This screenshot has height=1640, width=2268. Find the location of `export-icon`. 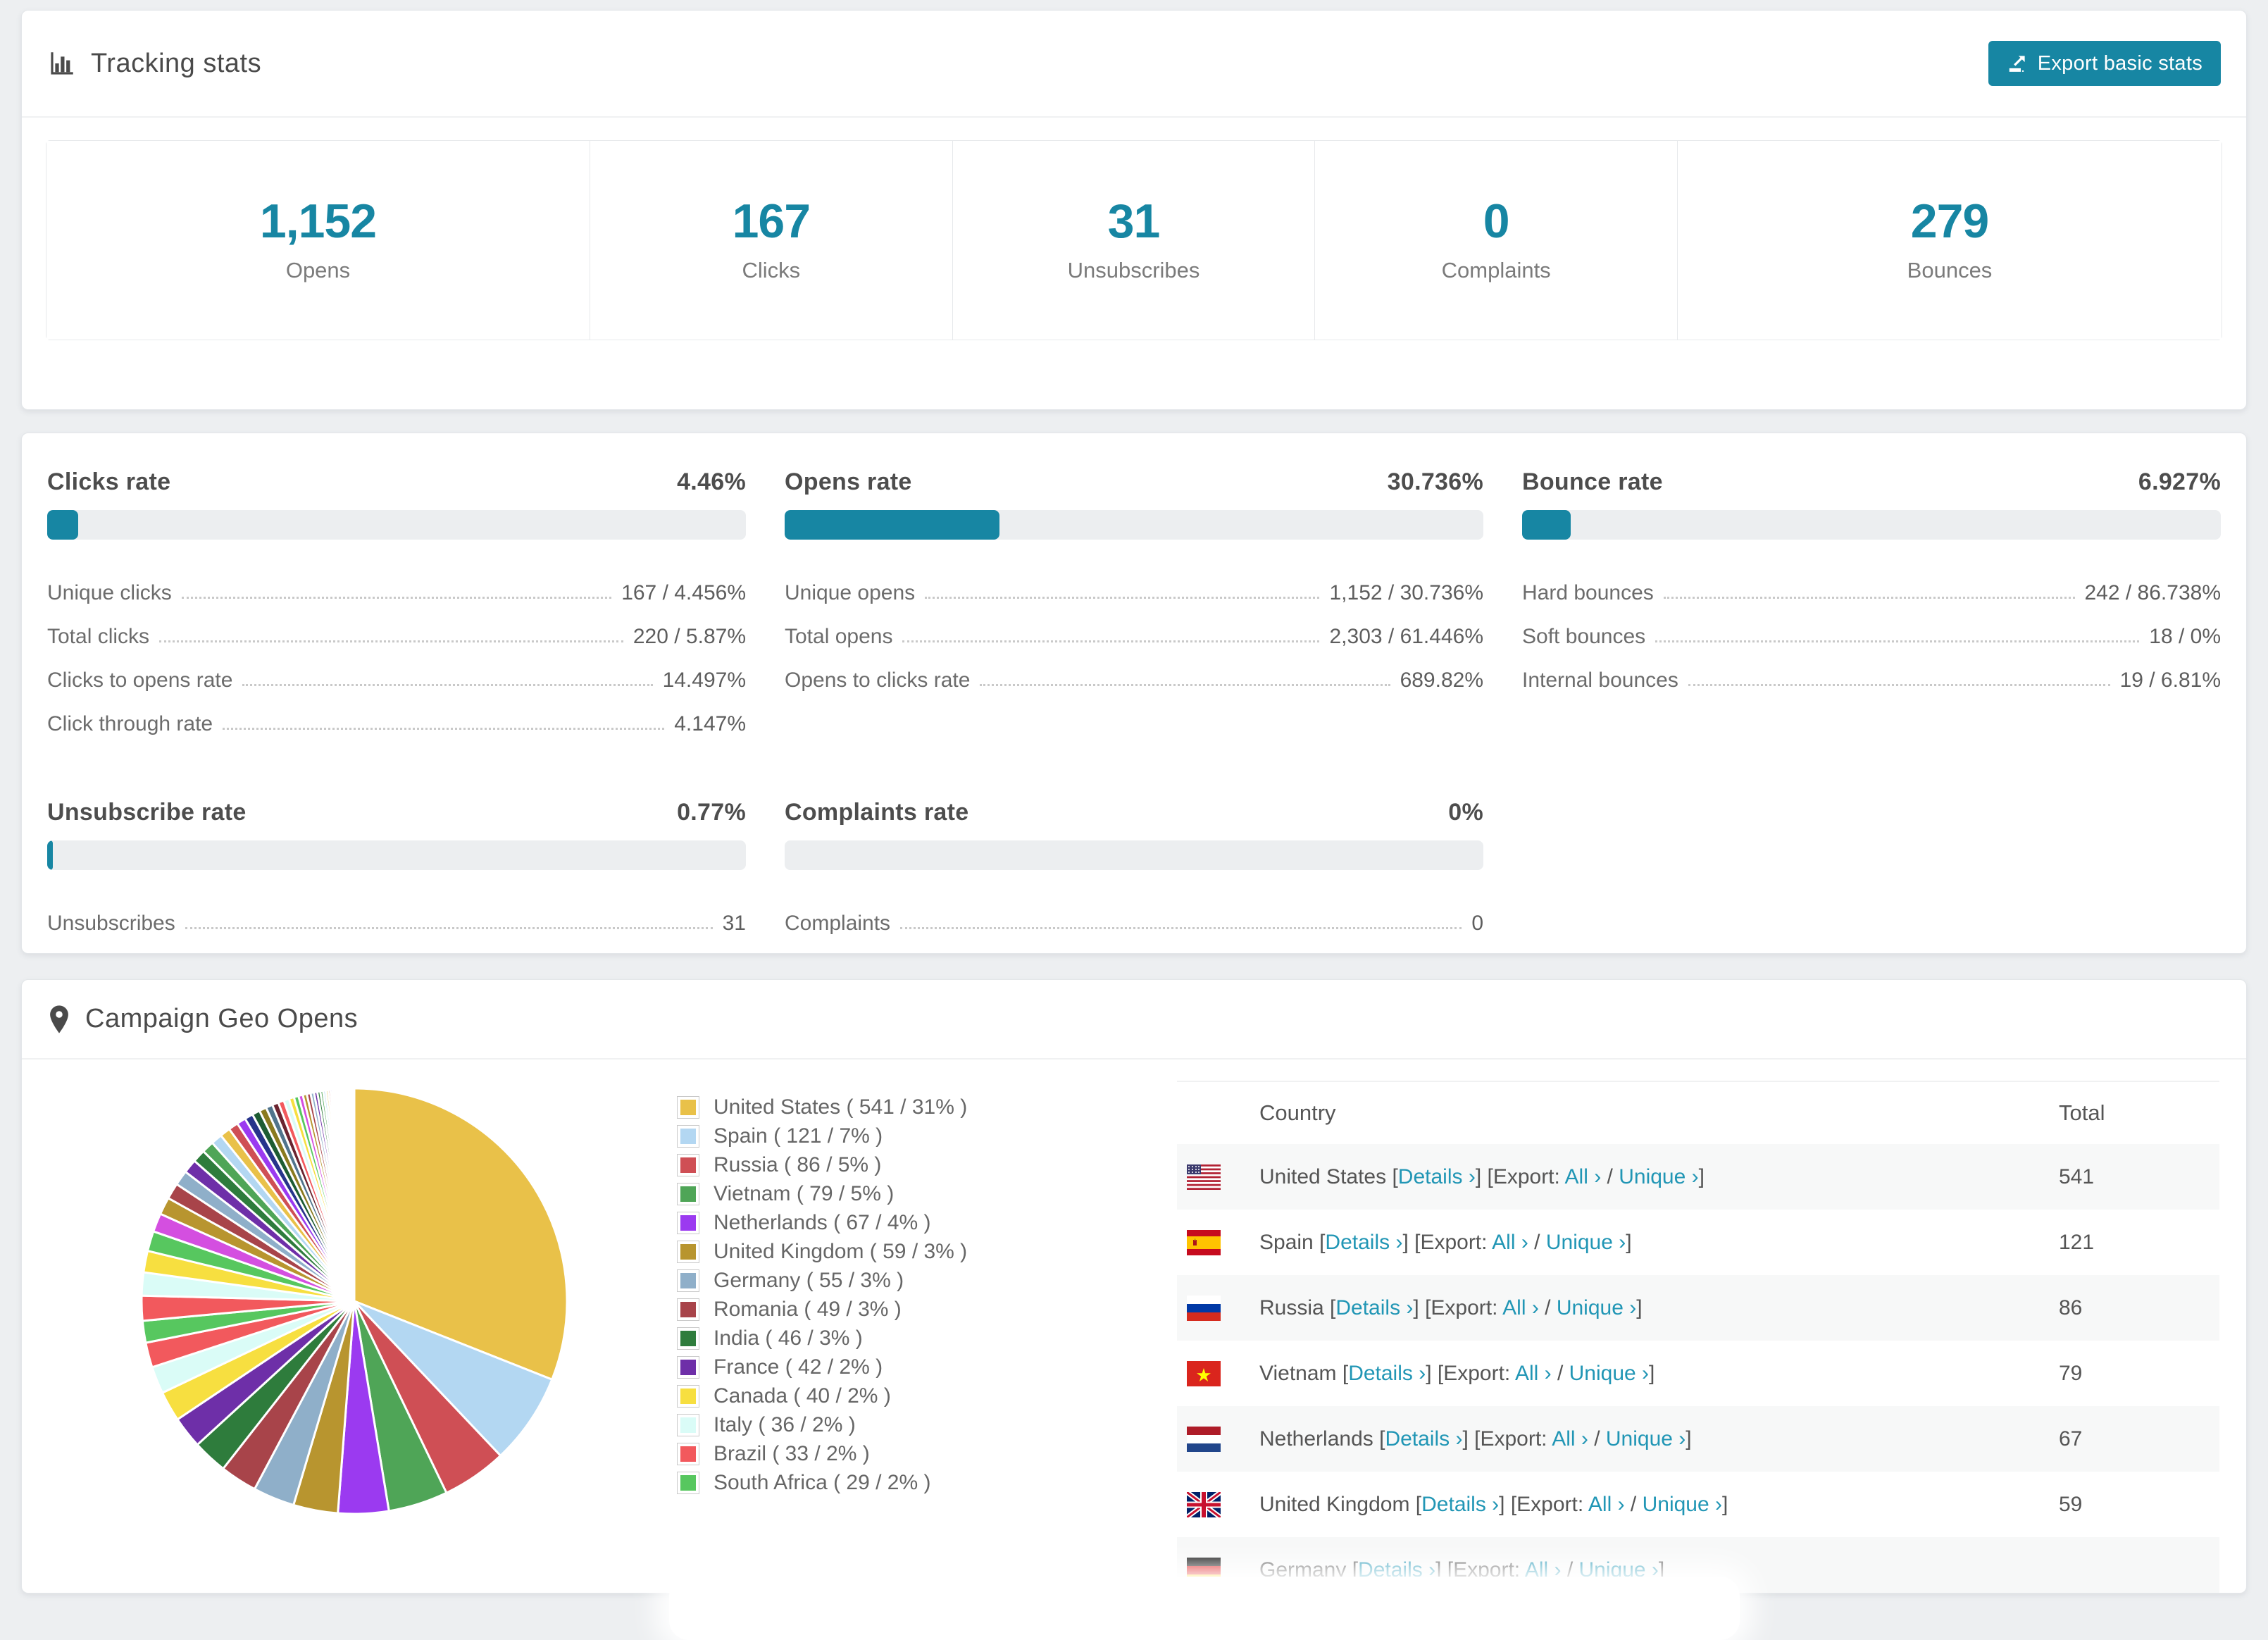

export-icon is located at coordinates (2018, 64).